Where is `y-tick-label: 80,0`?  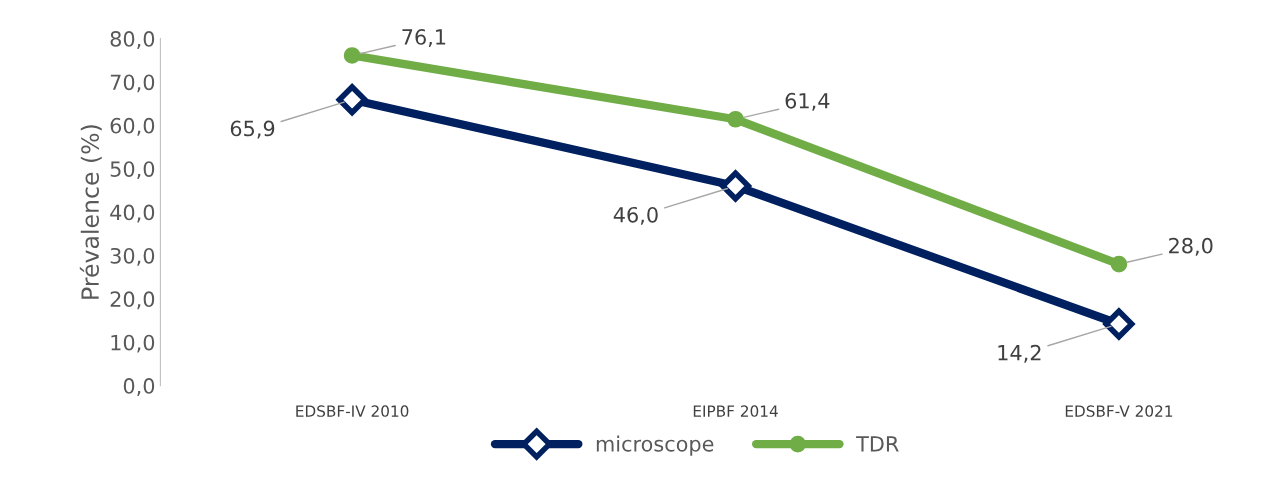 y-tick-label: 80,0 is located at coordinates (132, 40).